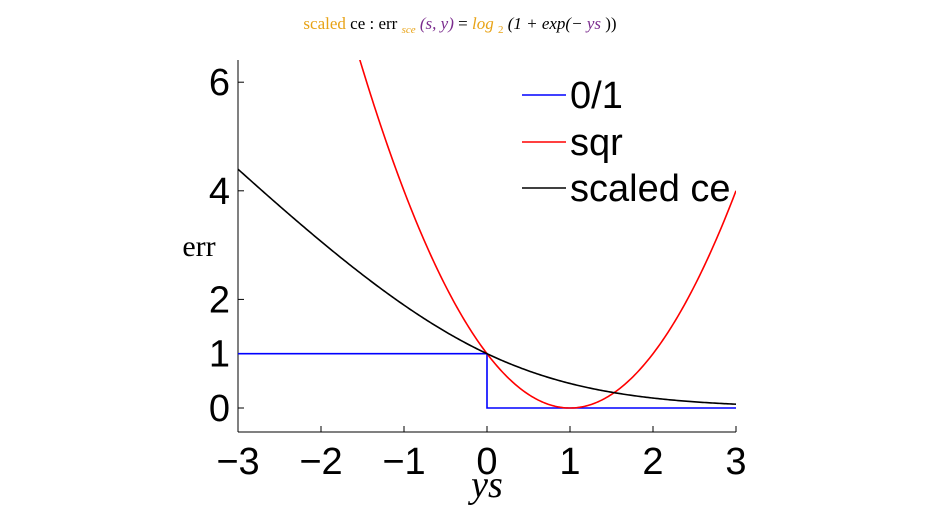 Image resolution: width=936 pixels, height=525 pixels. Describe the element at coordinates (596, 96) in the screenshot. I see `legend-label: 0/1` at that location.